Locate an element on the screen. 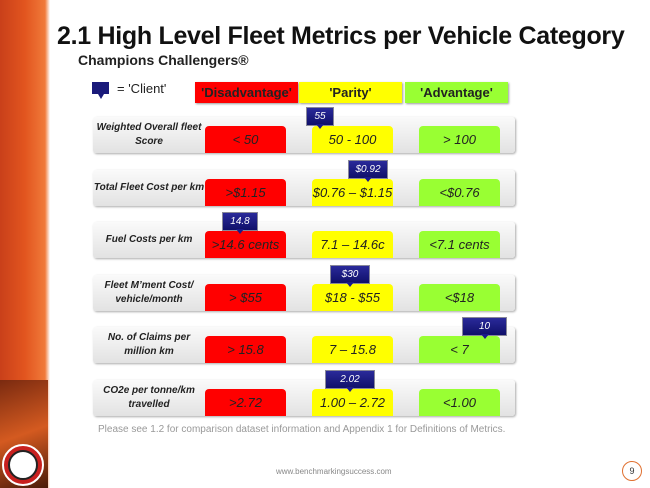 Image resolution: width=650 pixels, height=488 pixels. parity-range: $0.76 – $1.15 is located at coordinates (352, 192).